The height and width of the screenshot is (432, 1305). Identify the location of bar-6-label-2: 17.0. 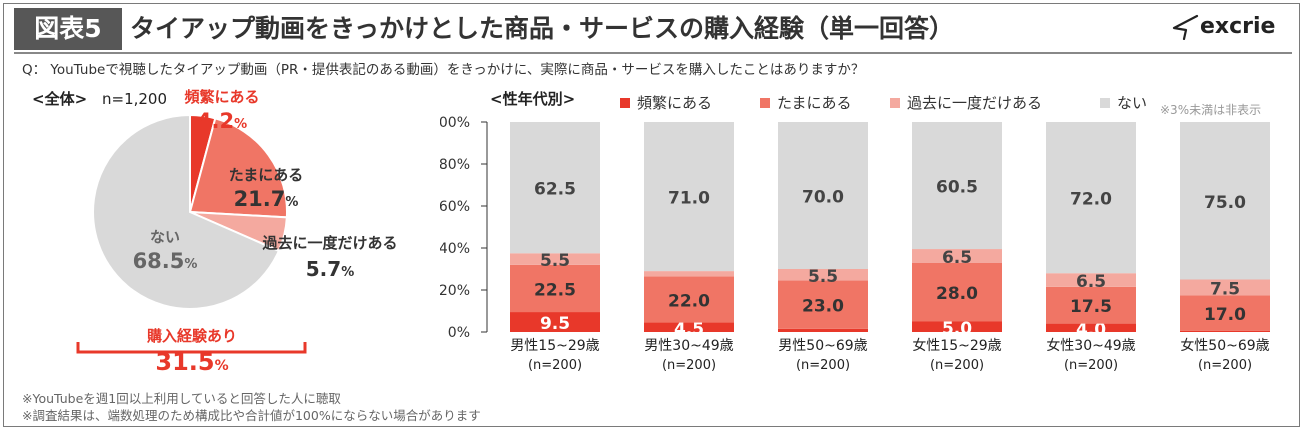
(1225, 315).